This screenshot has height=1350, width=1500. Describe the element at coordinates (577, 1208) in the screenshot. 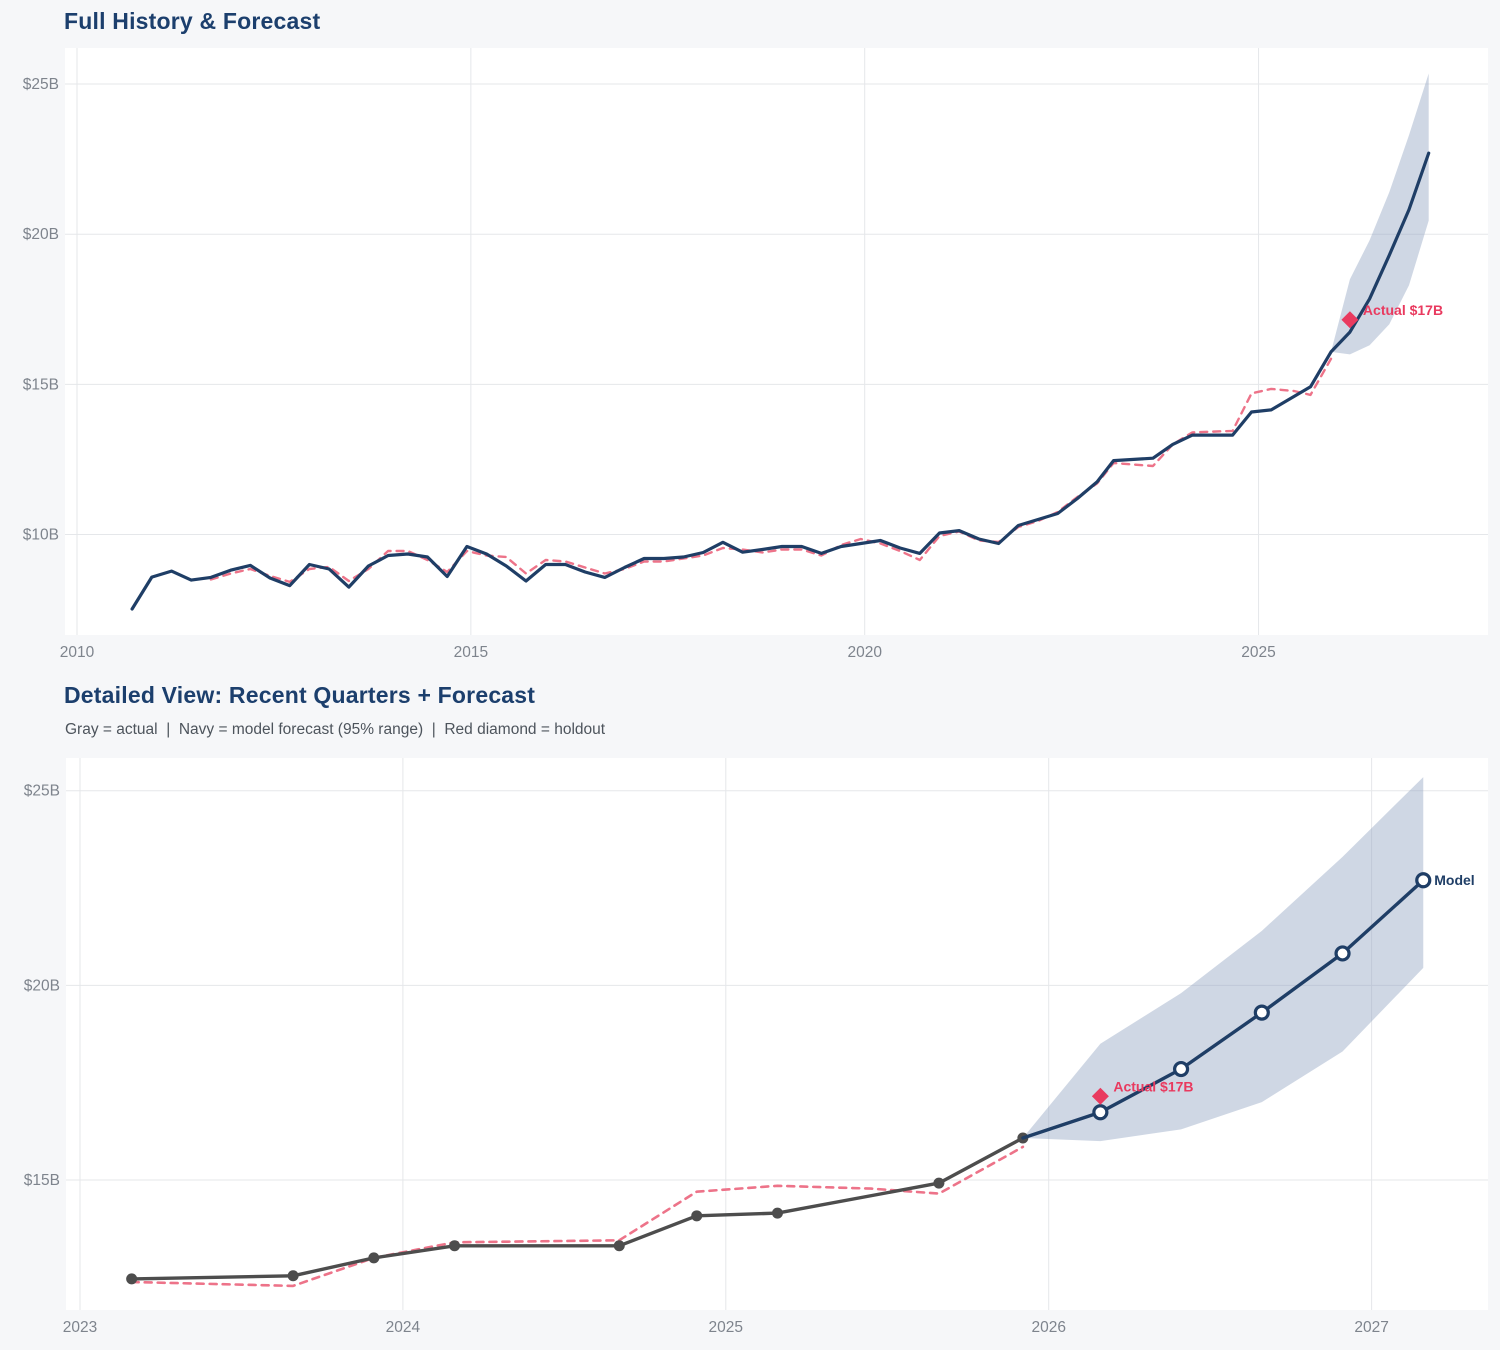

I see `series-markers-actual-recent-quarters` at that location.